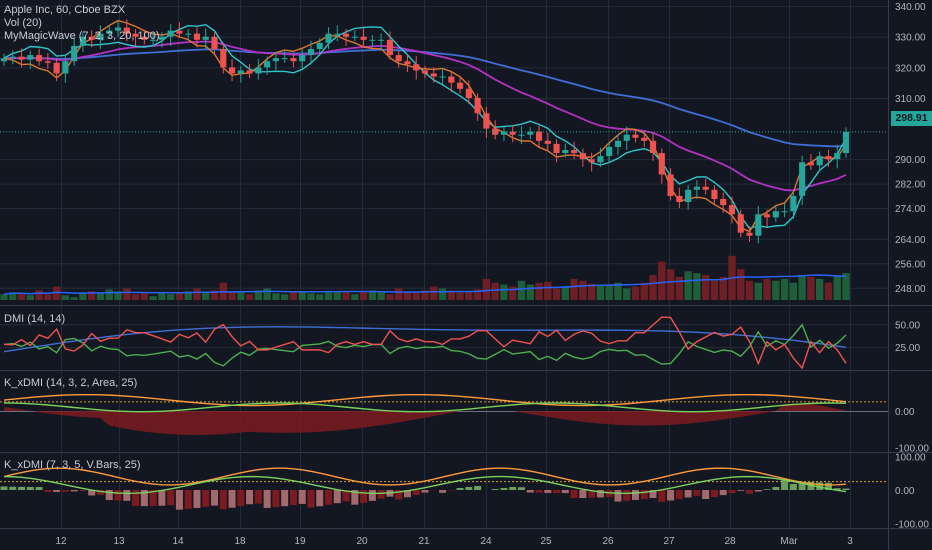  Describe the element at coordinates (82, 36) in the screenshot. I see `wave-legend: MyMagicWave (7, 2, 3, 20, 100)` at that location.